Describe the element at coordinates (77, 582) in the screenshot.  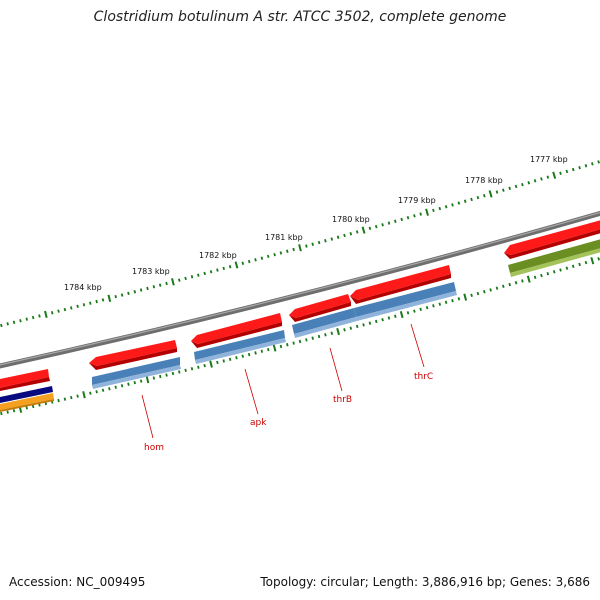
I see `accession-text: Accession: NC_009495` at that location.